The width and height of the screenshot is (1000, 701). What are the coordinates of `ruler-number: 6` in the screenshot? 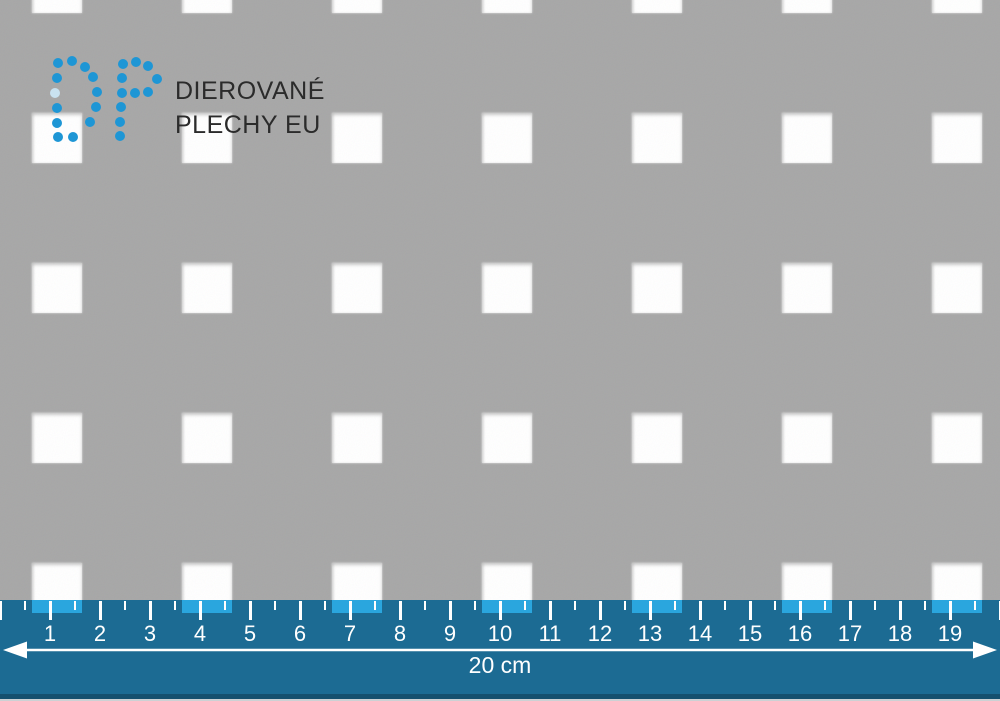 It's located at (300, 633).